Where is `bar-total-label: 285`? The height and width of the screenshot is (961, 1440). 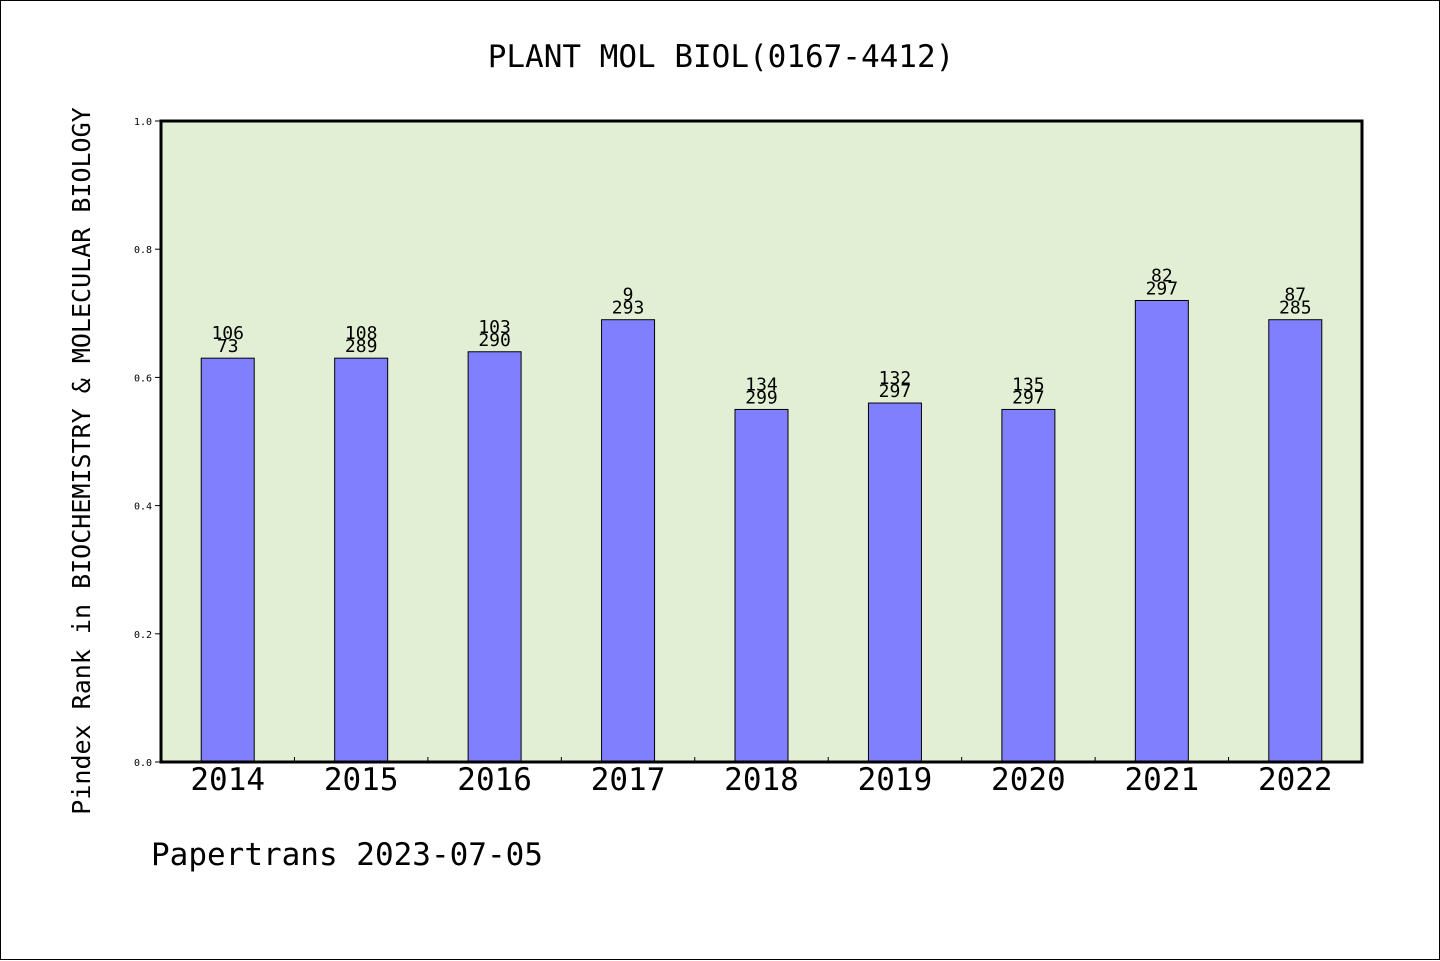 bar-total-label: 285 is located at coordinates (1295, 308).